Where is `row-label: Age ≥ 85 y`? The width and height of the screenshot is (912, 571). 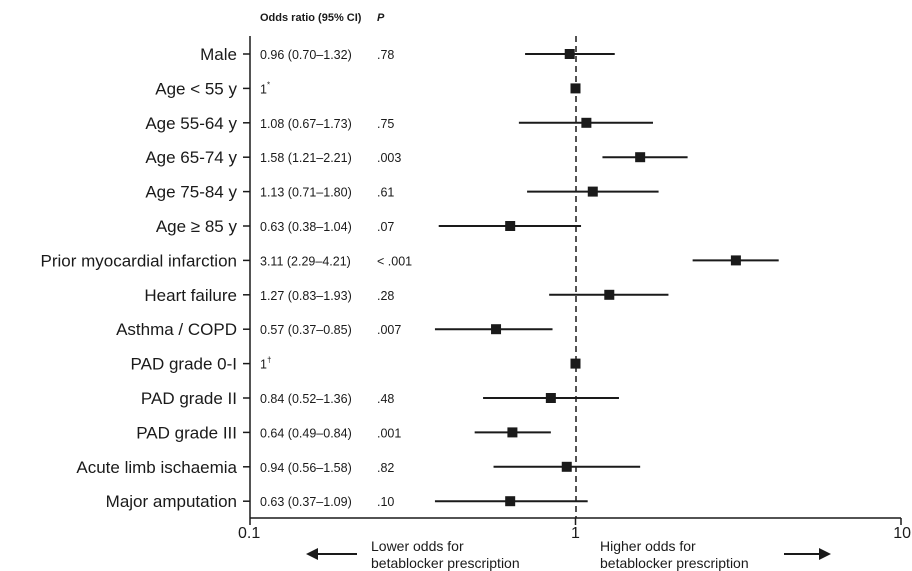 row-label: Age ≥ 85 y is located at coordinates (197, 226).